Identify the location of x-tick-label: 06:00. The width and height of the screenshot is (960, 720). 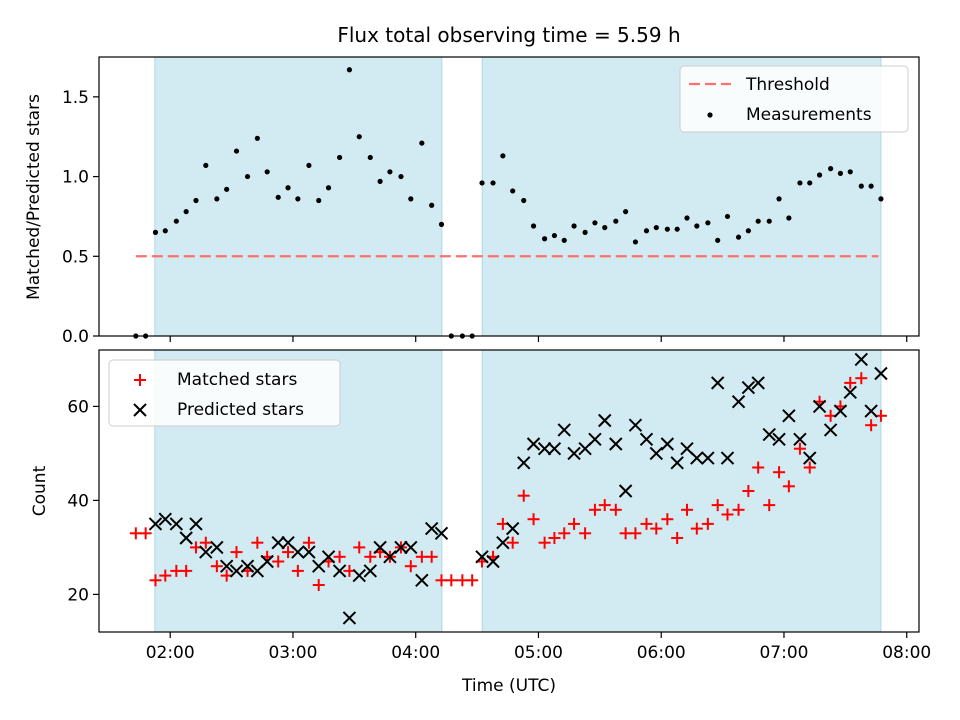
(661, 653).